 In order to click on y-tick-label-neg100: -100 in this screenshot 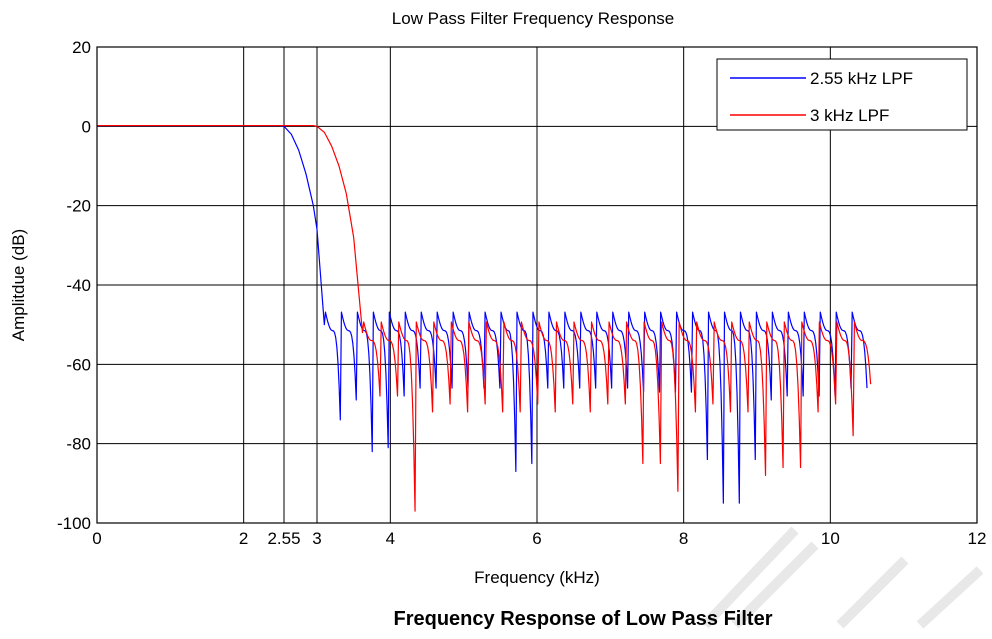, I will do `click(74, 523)`.